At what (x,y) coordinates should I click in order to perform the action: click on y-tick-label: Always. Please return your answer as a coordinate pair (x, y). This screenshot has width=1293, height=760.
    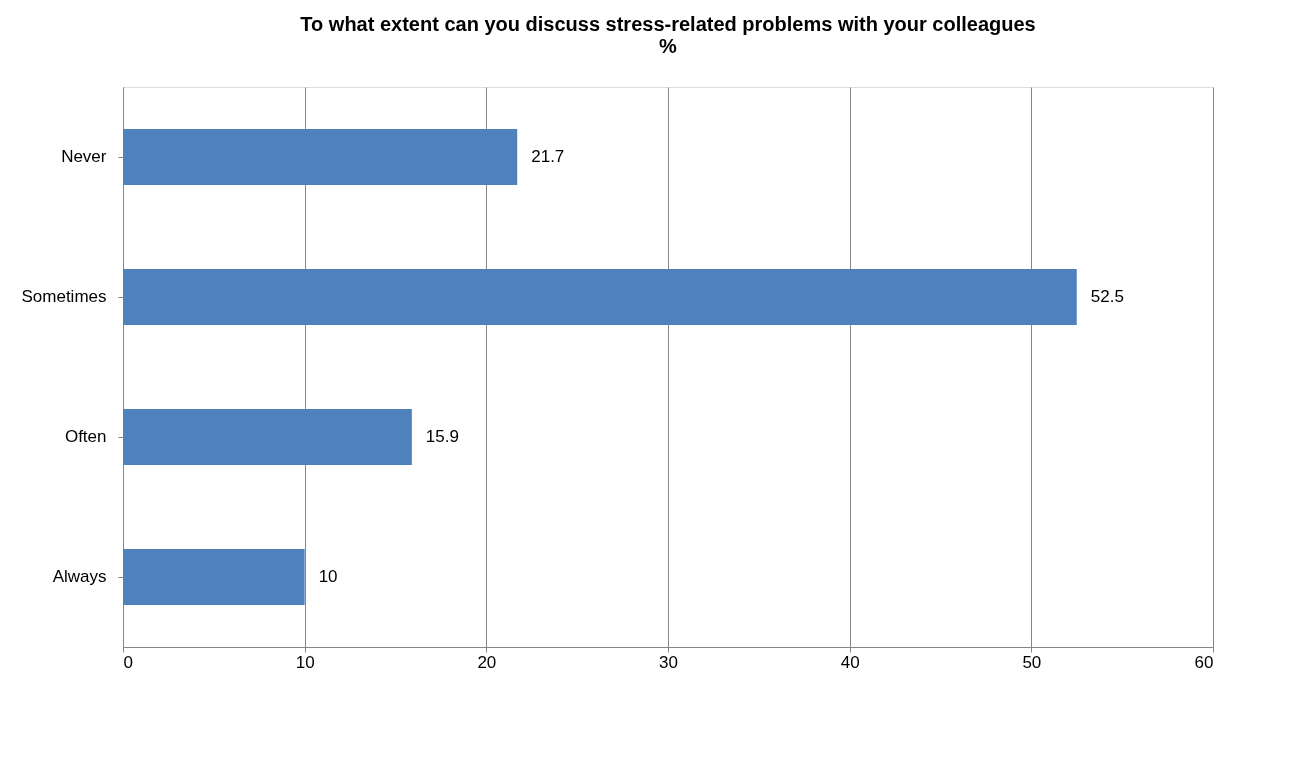
    Looking at the image, I should click on (79, 576).